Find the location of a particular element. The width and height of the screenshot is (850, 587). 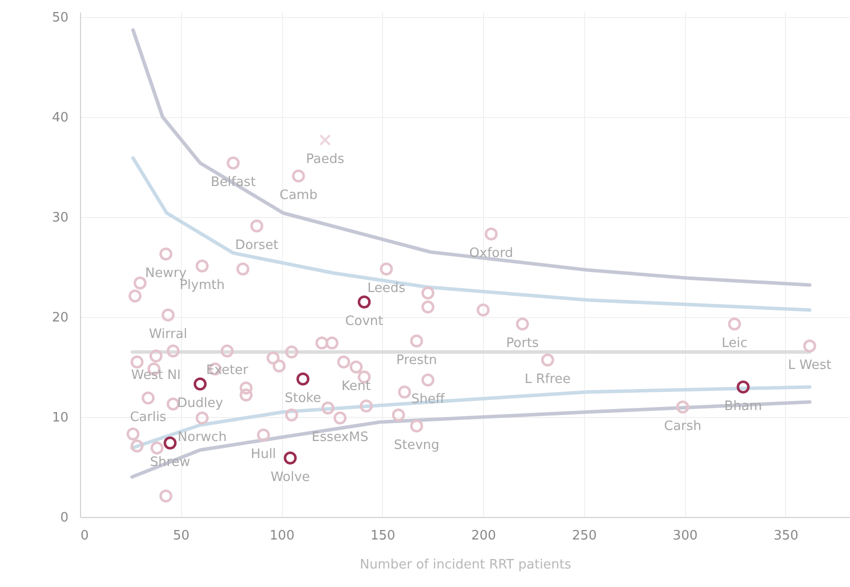

y-tick-label: 40 is located at coordinates (60, 118).